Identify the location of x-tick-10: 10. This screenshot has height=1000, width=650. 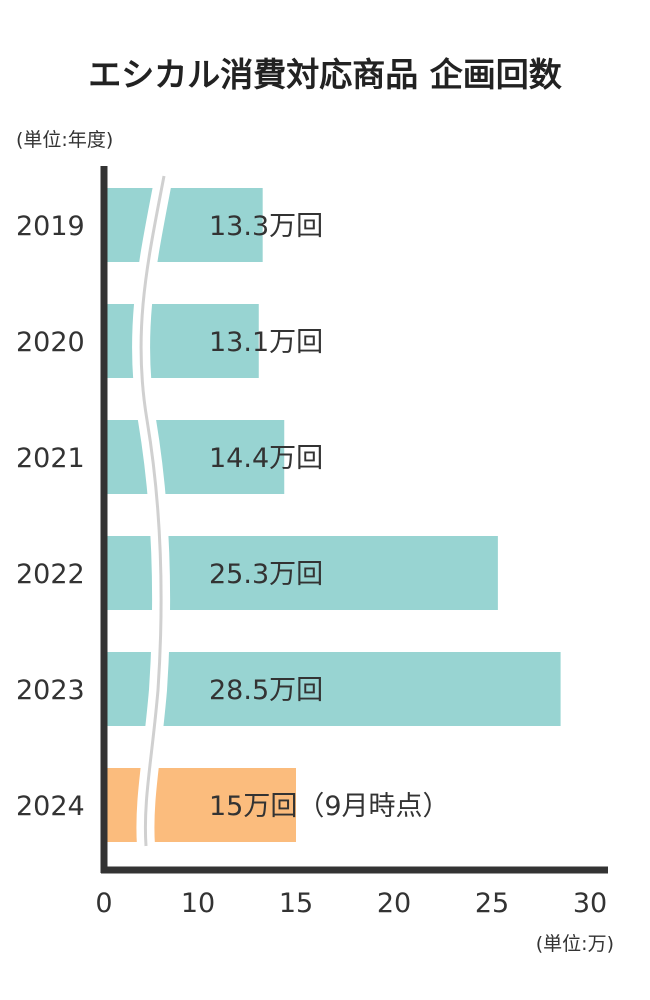
(198, 903).